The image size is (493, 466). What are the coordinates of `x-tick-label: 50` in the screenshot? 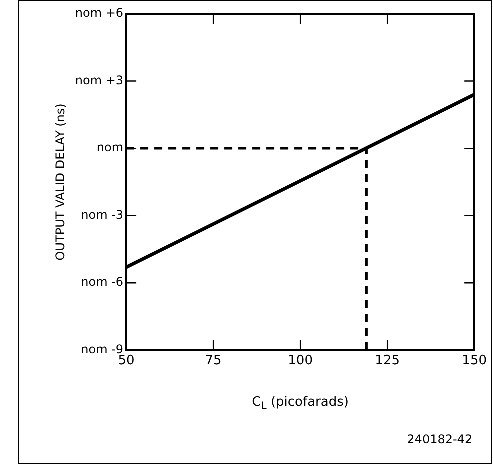 It's located at (126, 361).